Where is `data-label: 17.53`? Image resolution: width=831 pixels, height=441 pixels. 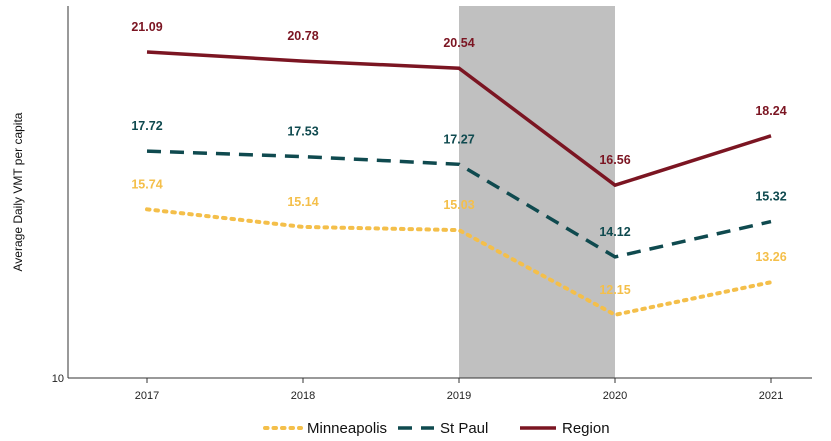
data-label: 17.53 is located at coordinates (302, 132).